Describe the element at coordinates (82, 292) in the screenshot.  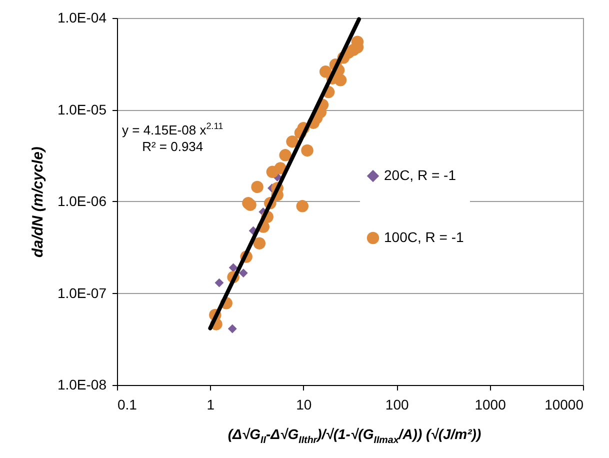
I see `y-tick-label: 1.0E-07` at that location.